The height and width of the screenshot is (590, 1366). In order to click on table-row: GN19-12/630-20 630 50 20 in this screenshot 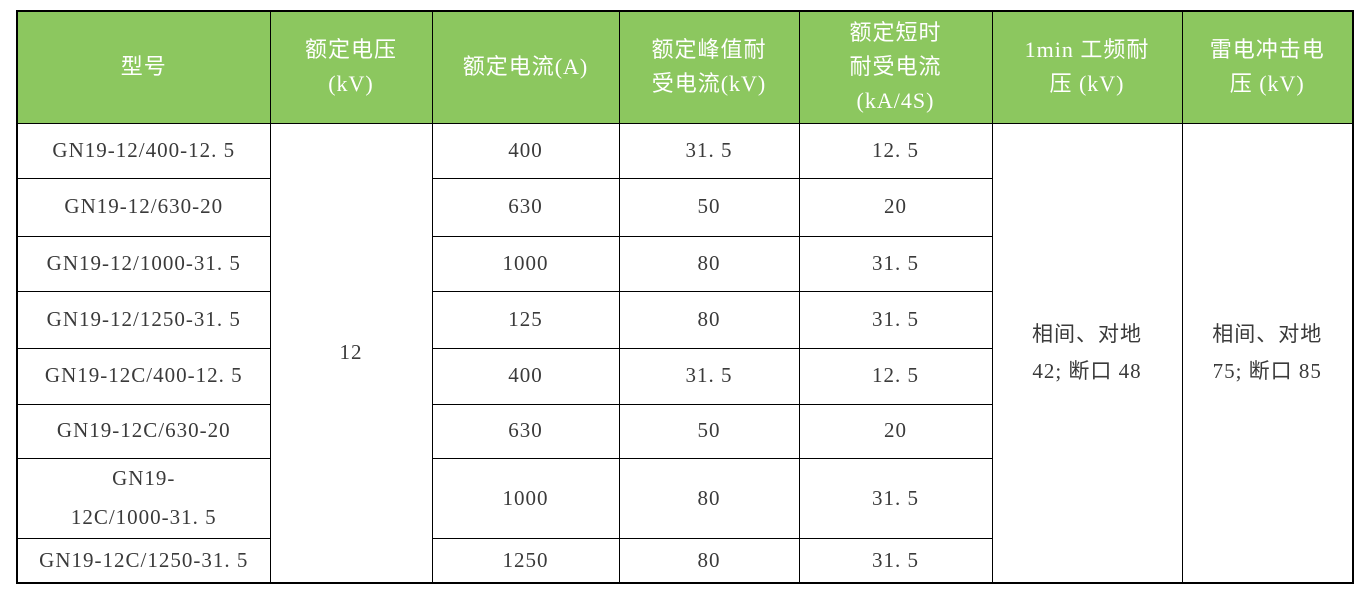, I will do `click(684, 207)`.